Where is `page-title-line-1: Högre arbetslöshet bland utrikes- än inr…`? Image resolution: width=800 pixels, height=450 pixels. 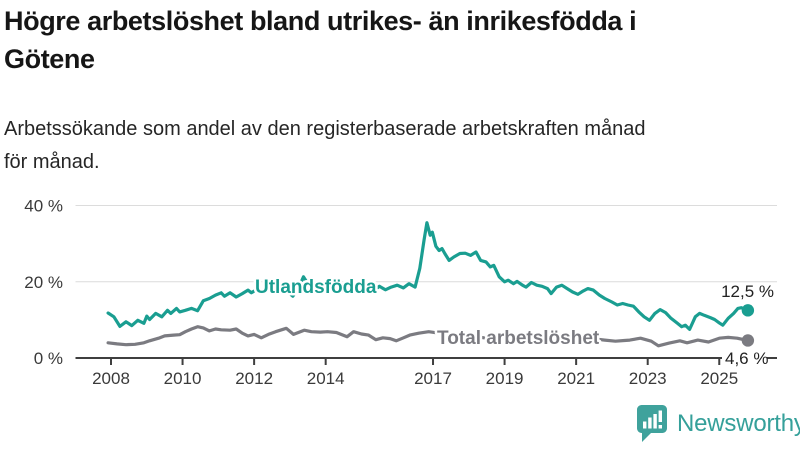 page-title-line-1: Högre arbetslöshet bland utrikes- än inr… is located at coordinates (320, 21).